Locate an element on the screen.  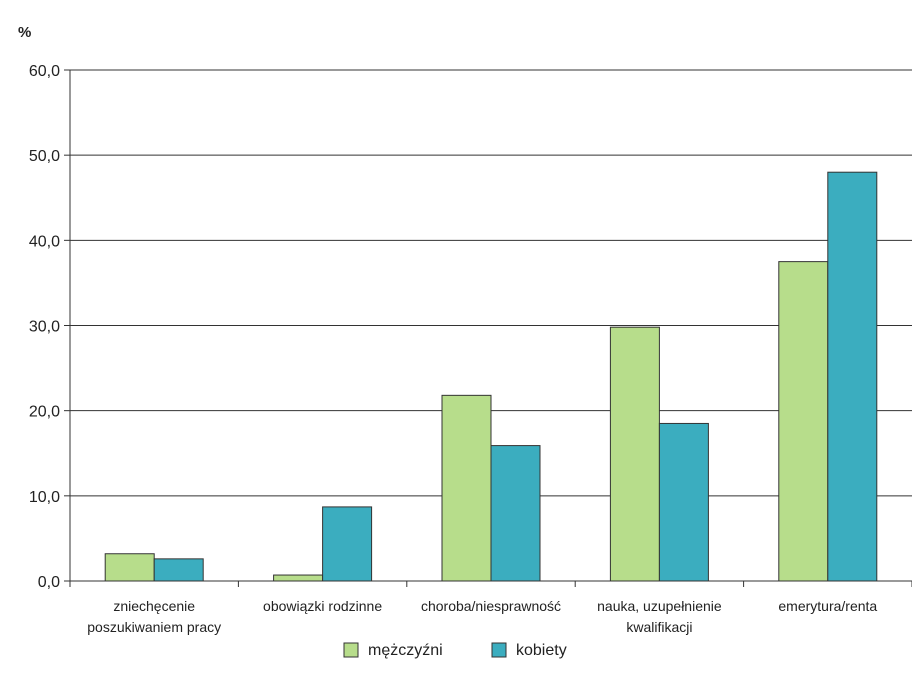
y-tick-label: 20,0 is located at coordinates (44, 412).